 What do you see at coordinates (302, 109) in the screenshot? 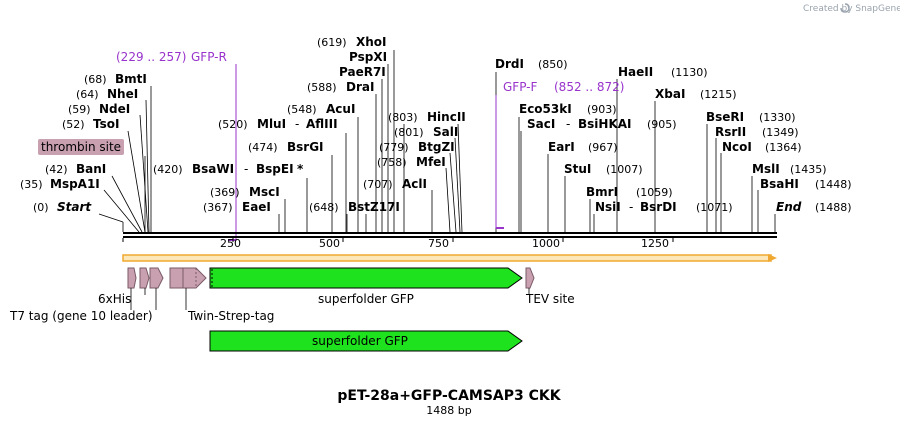
I see `site-acui-position: (548)` at bounding box center [302, 109].